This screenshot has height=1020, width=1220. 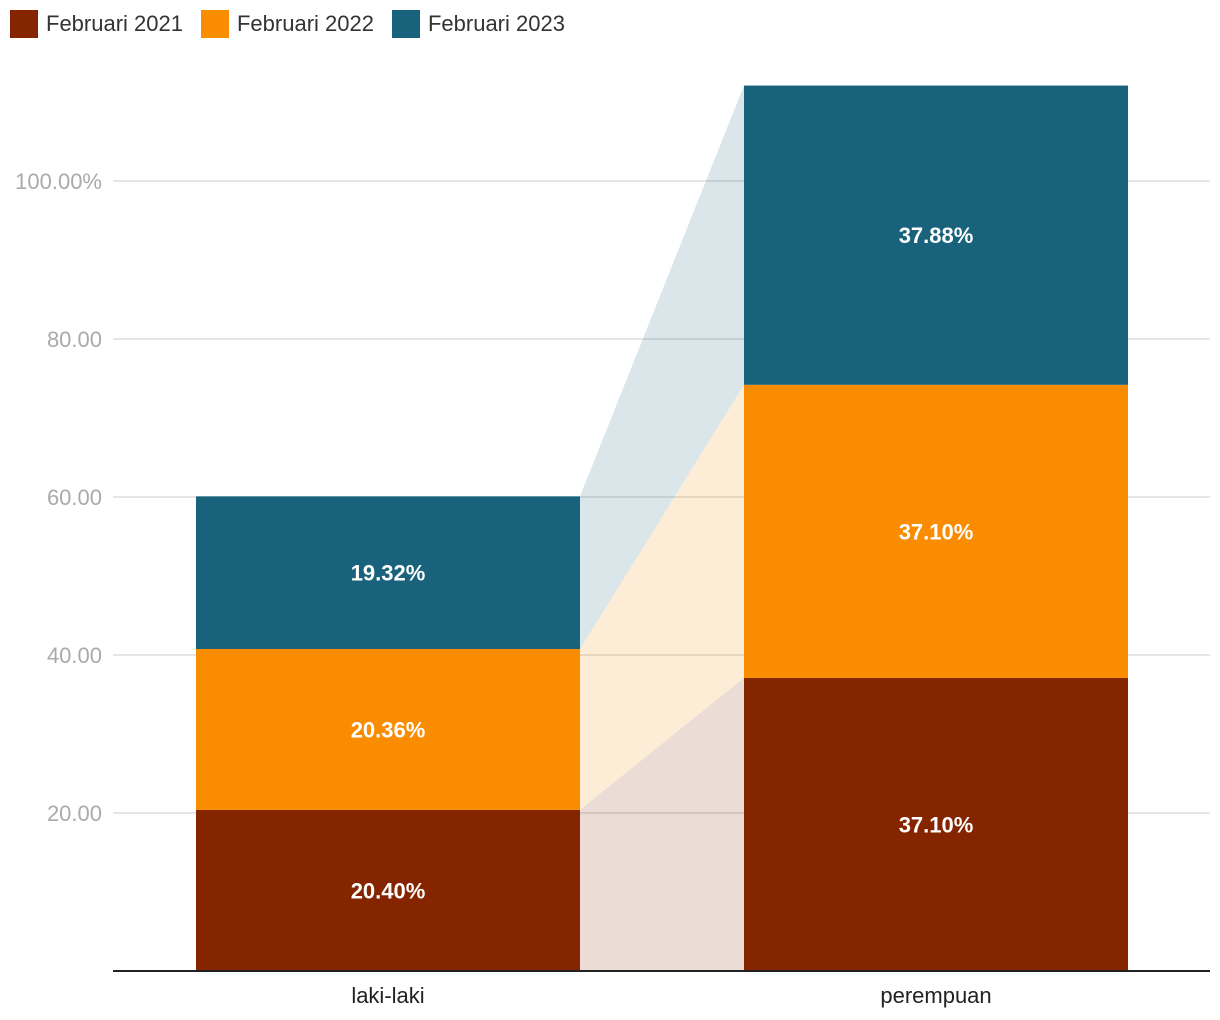 I want to click on legend-label-2021: Februari 2021, so click(x=114, y=23).